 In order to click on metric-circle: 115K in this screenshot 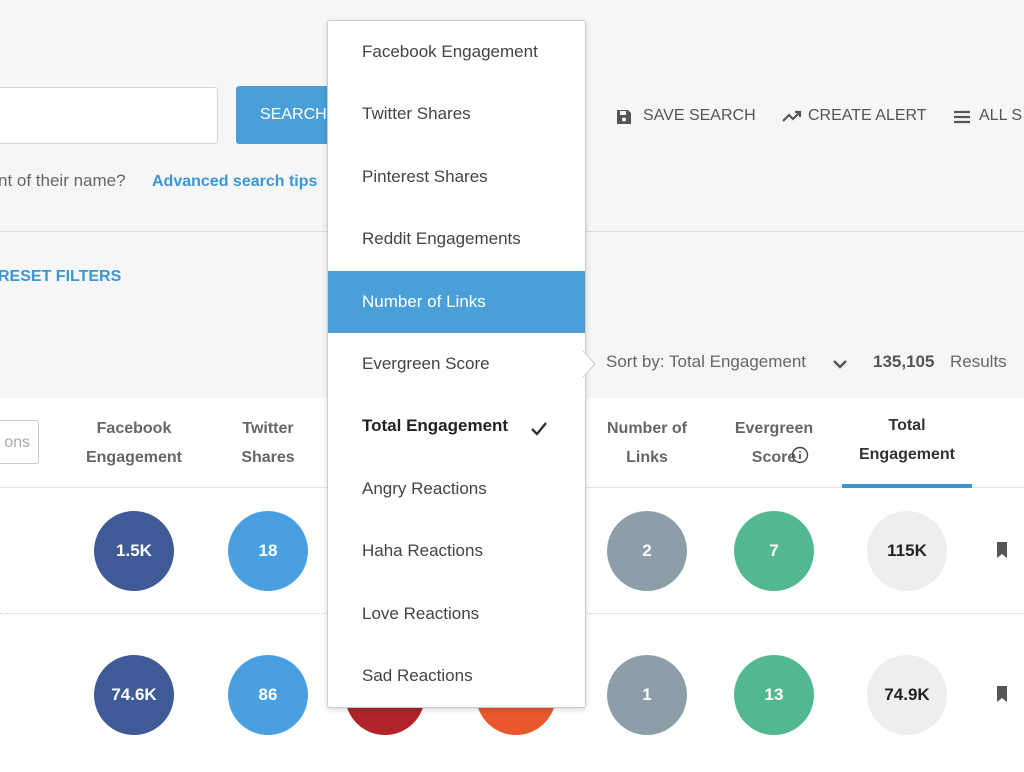, I will do `click(907, 551)`.